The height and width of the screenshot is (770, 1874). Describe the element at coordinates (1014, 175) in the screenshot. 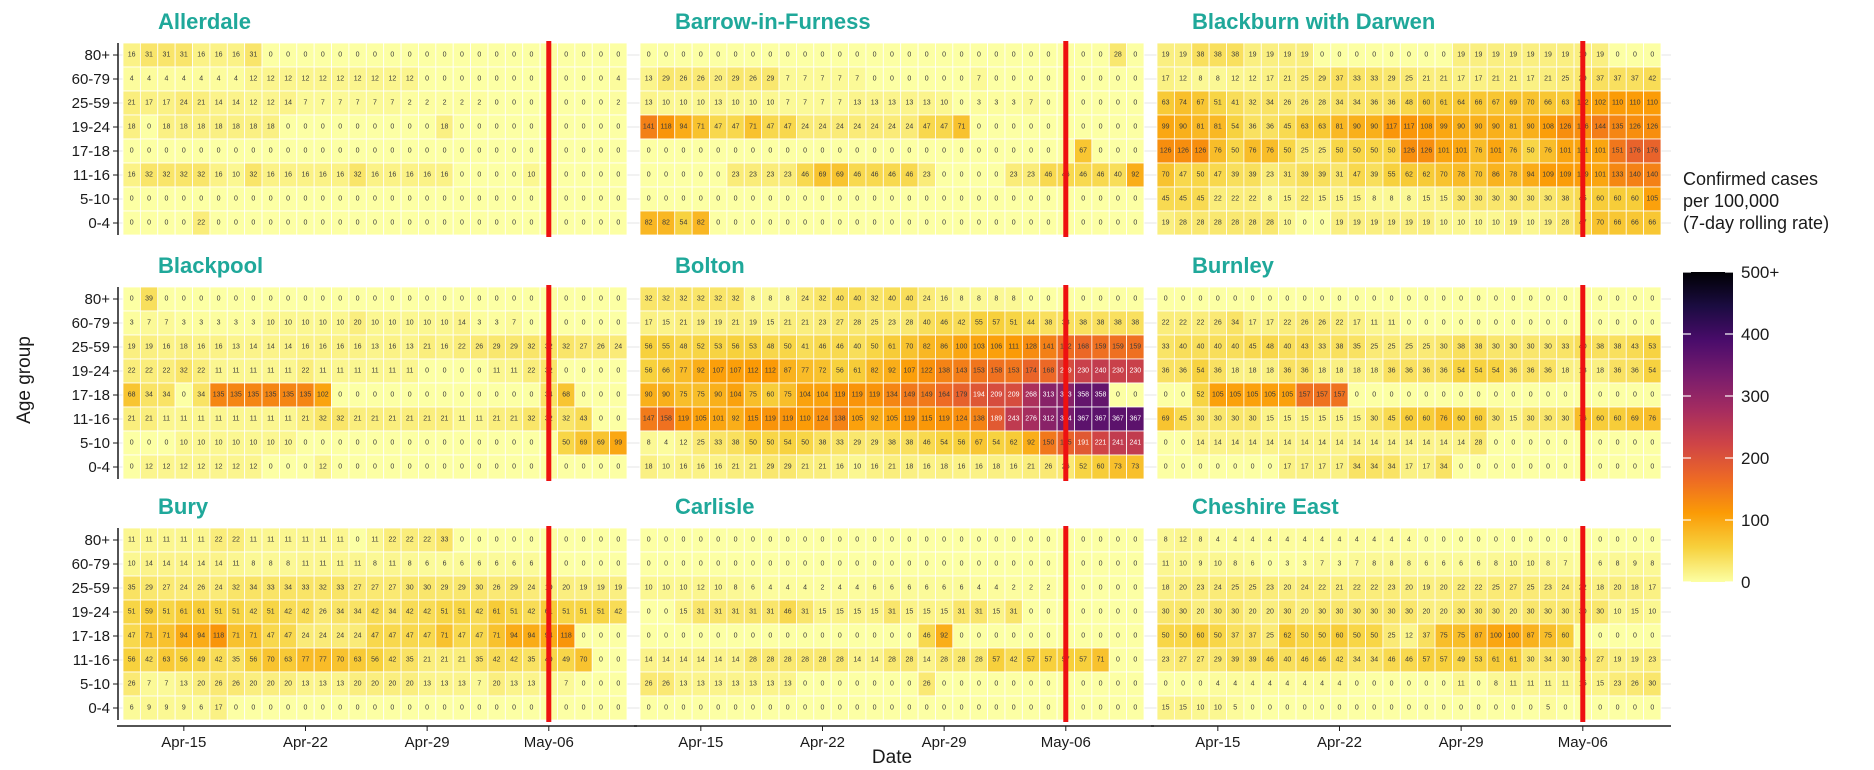

I see `cell-value-label: 23` at that location.